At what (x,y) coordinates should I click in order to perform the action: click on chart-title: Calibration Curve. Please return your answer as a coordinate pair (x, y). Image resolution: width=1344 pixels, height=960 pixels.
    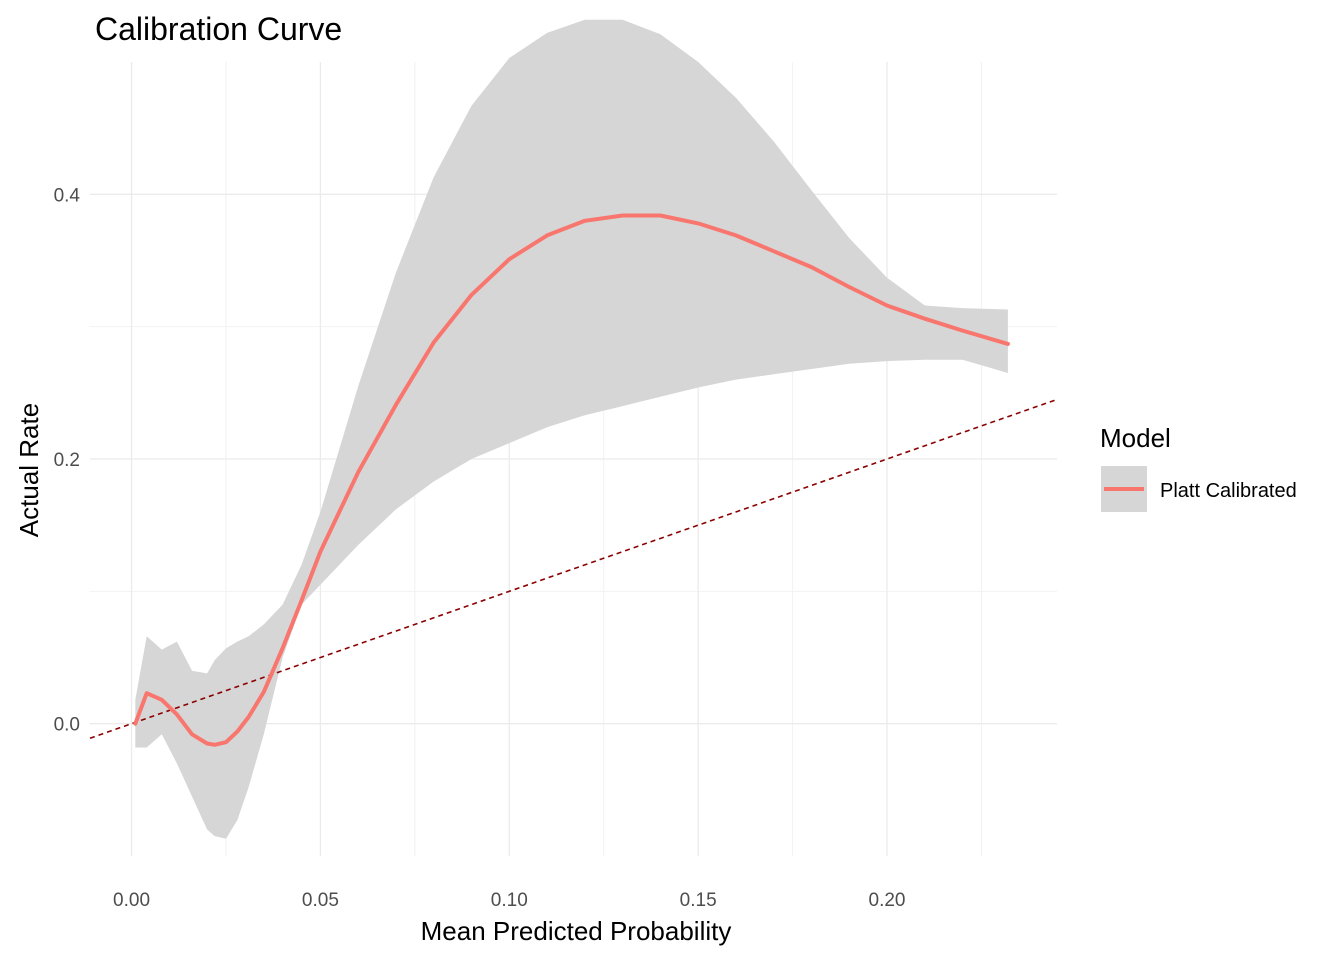
    Looking at the image, I should click on (218, 29).